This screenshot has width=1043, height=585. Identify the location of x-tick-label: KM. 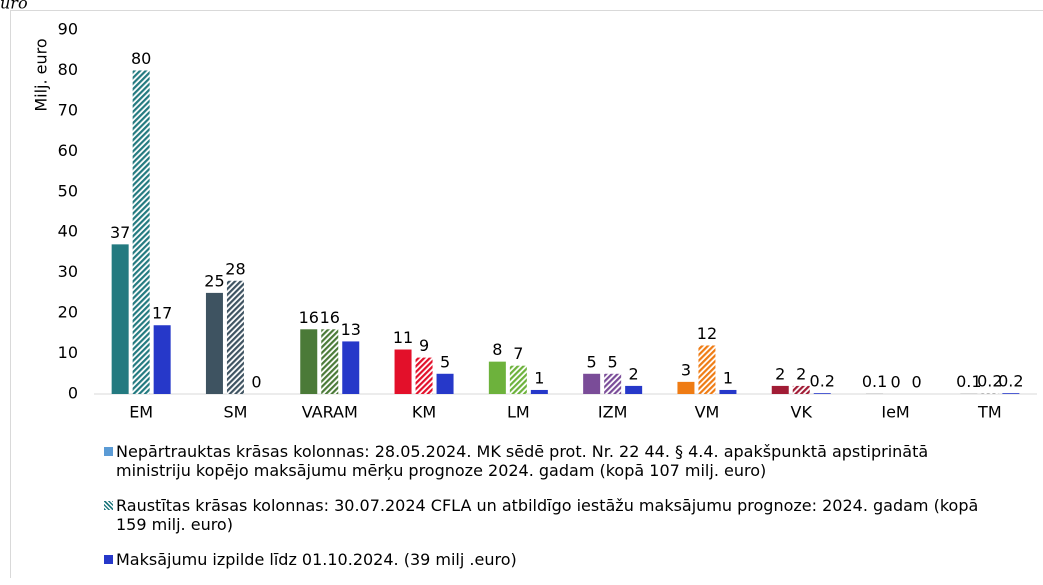
(424, 412).